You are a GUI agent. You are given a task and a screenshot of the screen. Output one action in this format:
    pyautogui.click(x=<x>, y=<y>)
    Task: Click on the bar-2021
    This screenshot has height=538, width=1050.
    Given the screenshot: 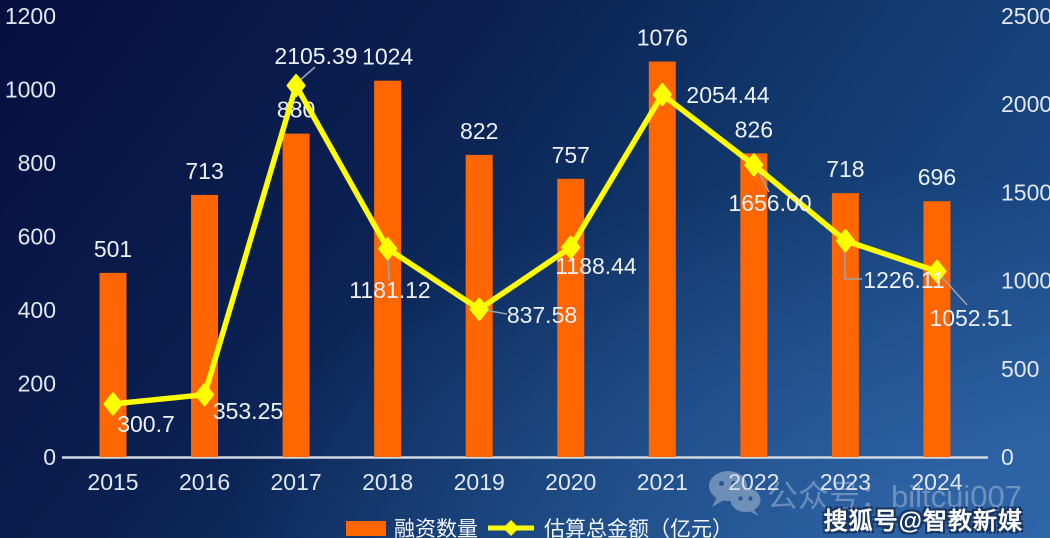 What is the action you would take?
    pyautogui.click(x=662, y=259)
    